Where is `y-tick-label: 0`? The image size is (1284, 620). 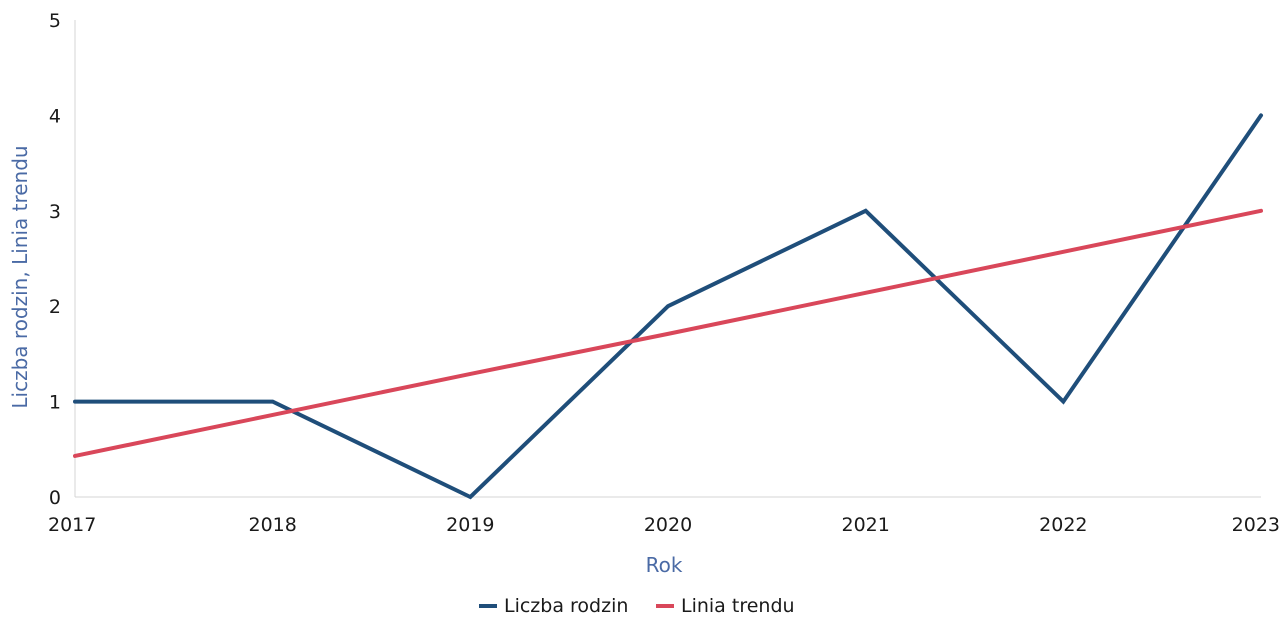
y-tick-label: 0 is located at coordinates (55, 498).